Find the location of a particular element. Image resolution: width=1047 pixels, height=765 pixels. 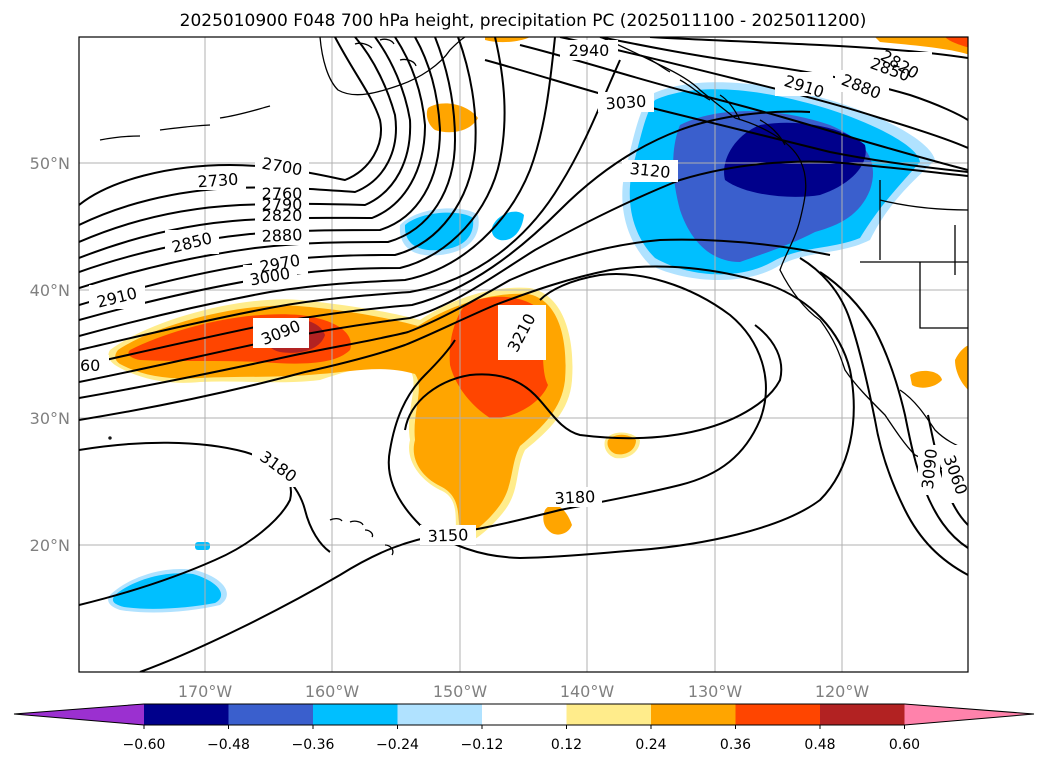

contour-label: 3090 is located at coordinates (929, 469).